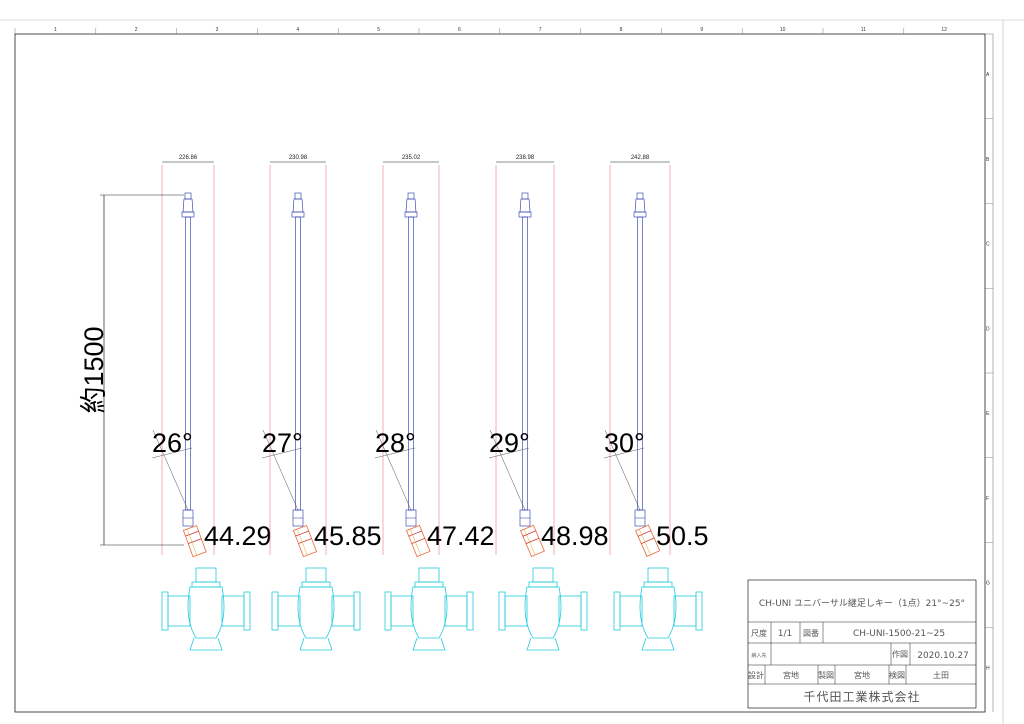 This screenshot has height=724, width=1024. What do you see at coordinates (621, 30) in the screenshot?
I see `column-number: 8` at bounding box center [621, 30].